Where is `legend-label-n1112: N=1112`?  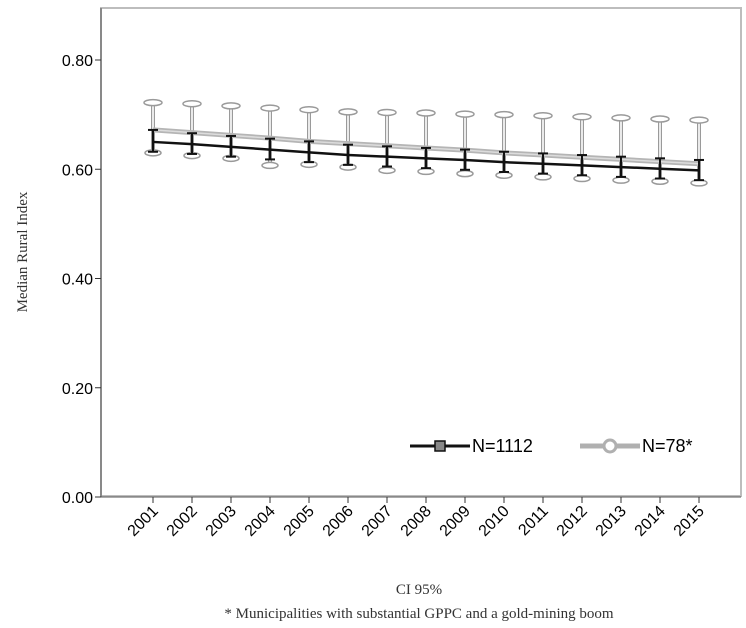 legend-label-n1112: N=1112 is located at coordinates (502, 446).